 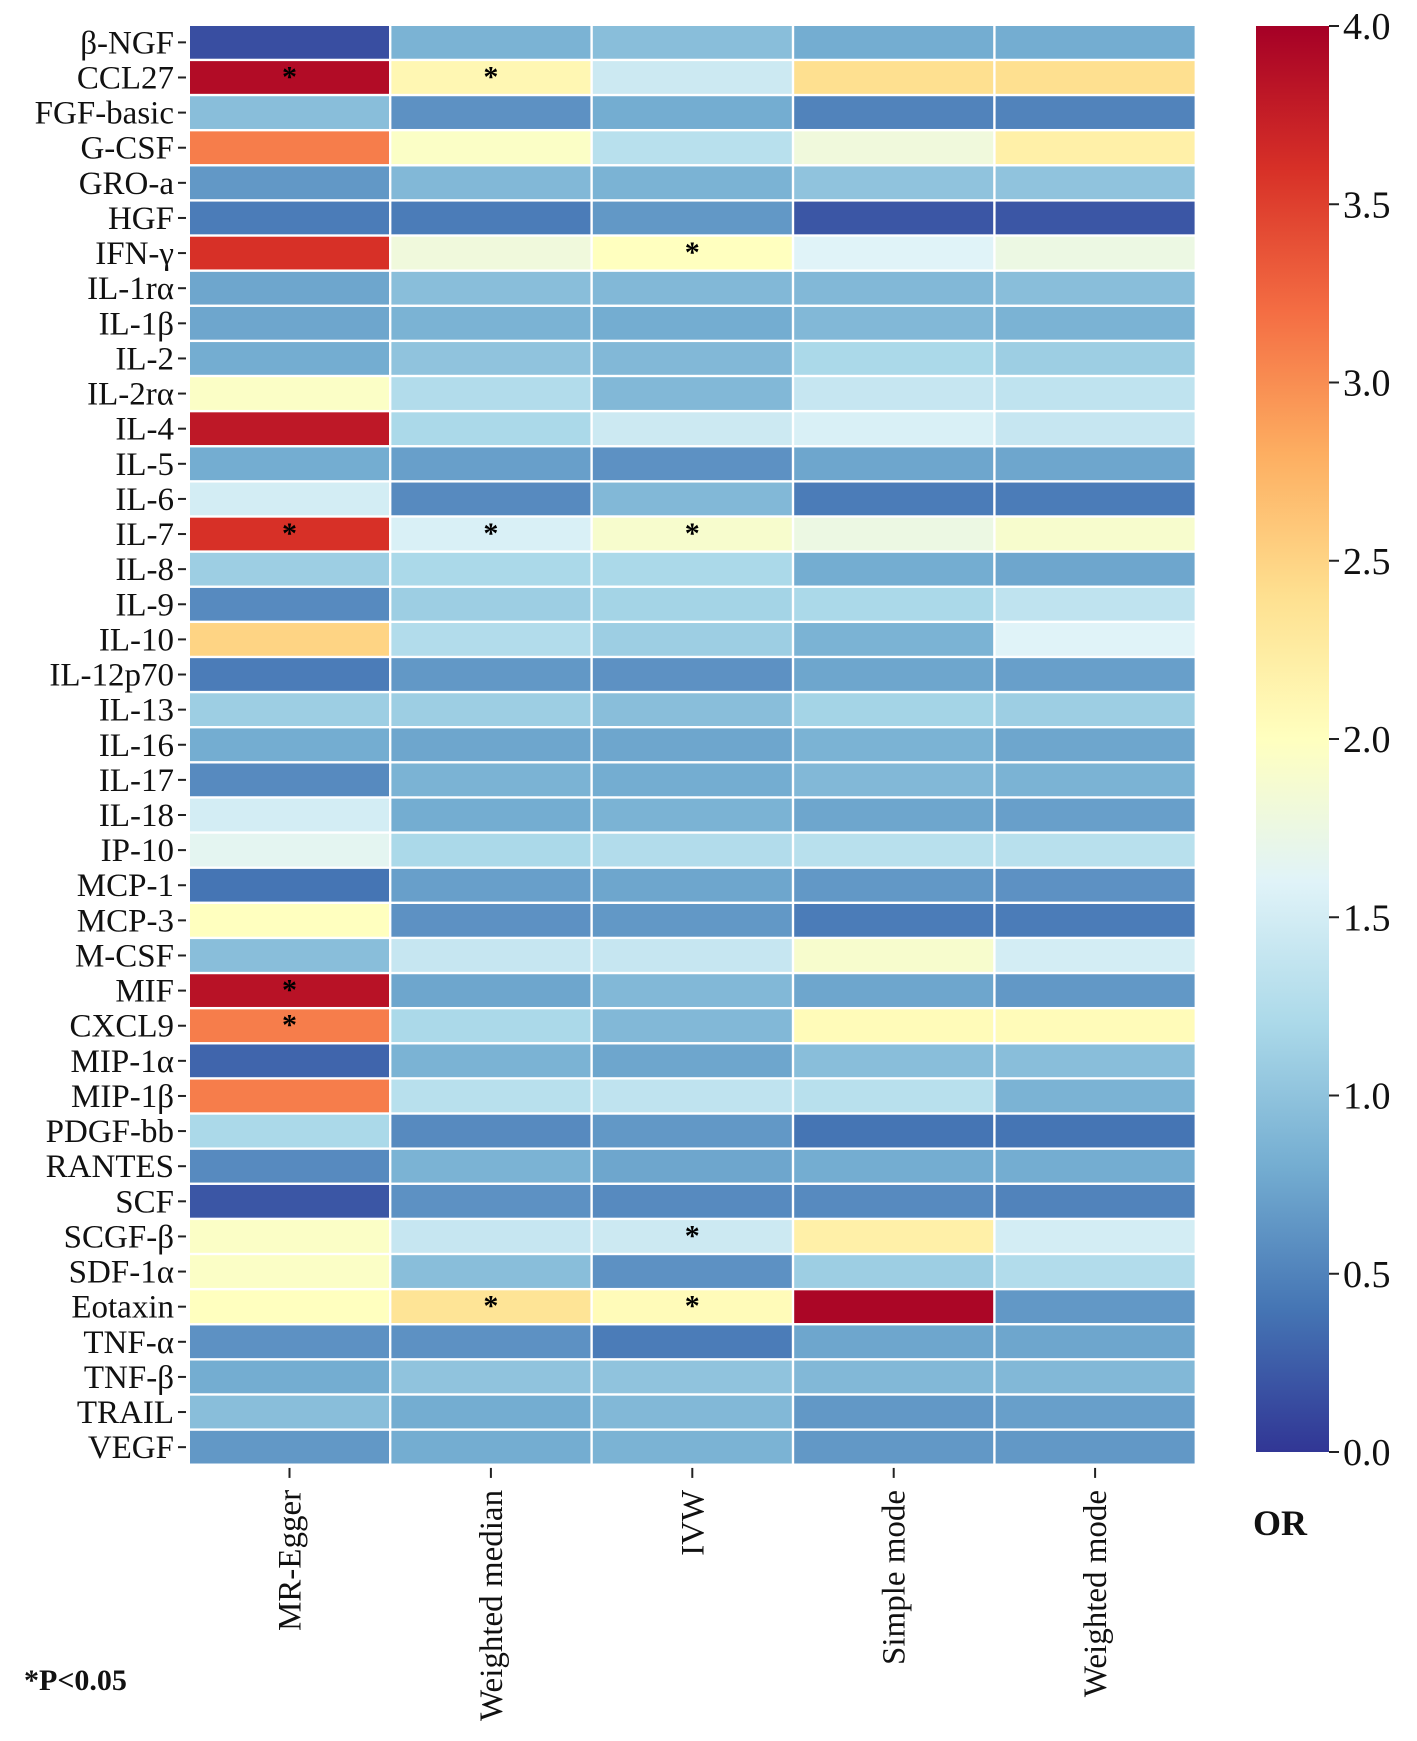 I want to click on cell-mip-1beta-mr-egger, so click(x=289, y=1096).